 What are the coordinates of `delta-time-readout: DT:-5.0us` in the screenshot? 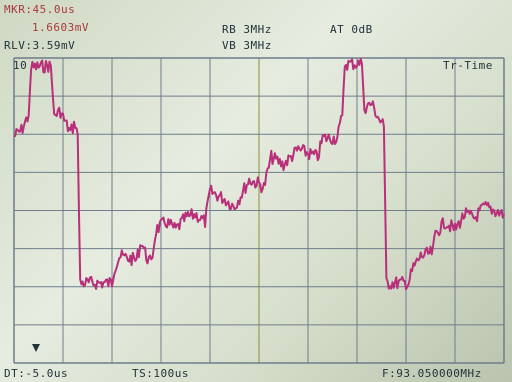 It's located at (36, 373).